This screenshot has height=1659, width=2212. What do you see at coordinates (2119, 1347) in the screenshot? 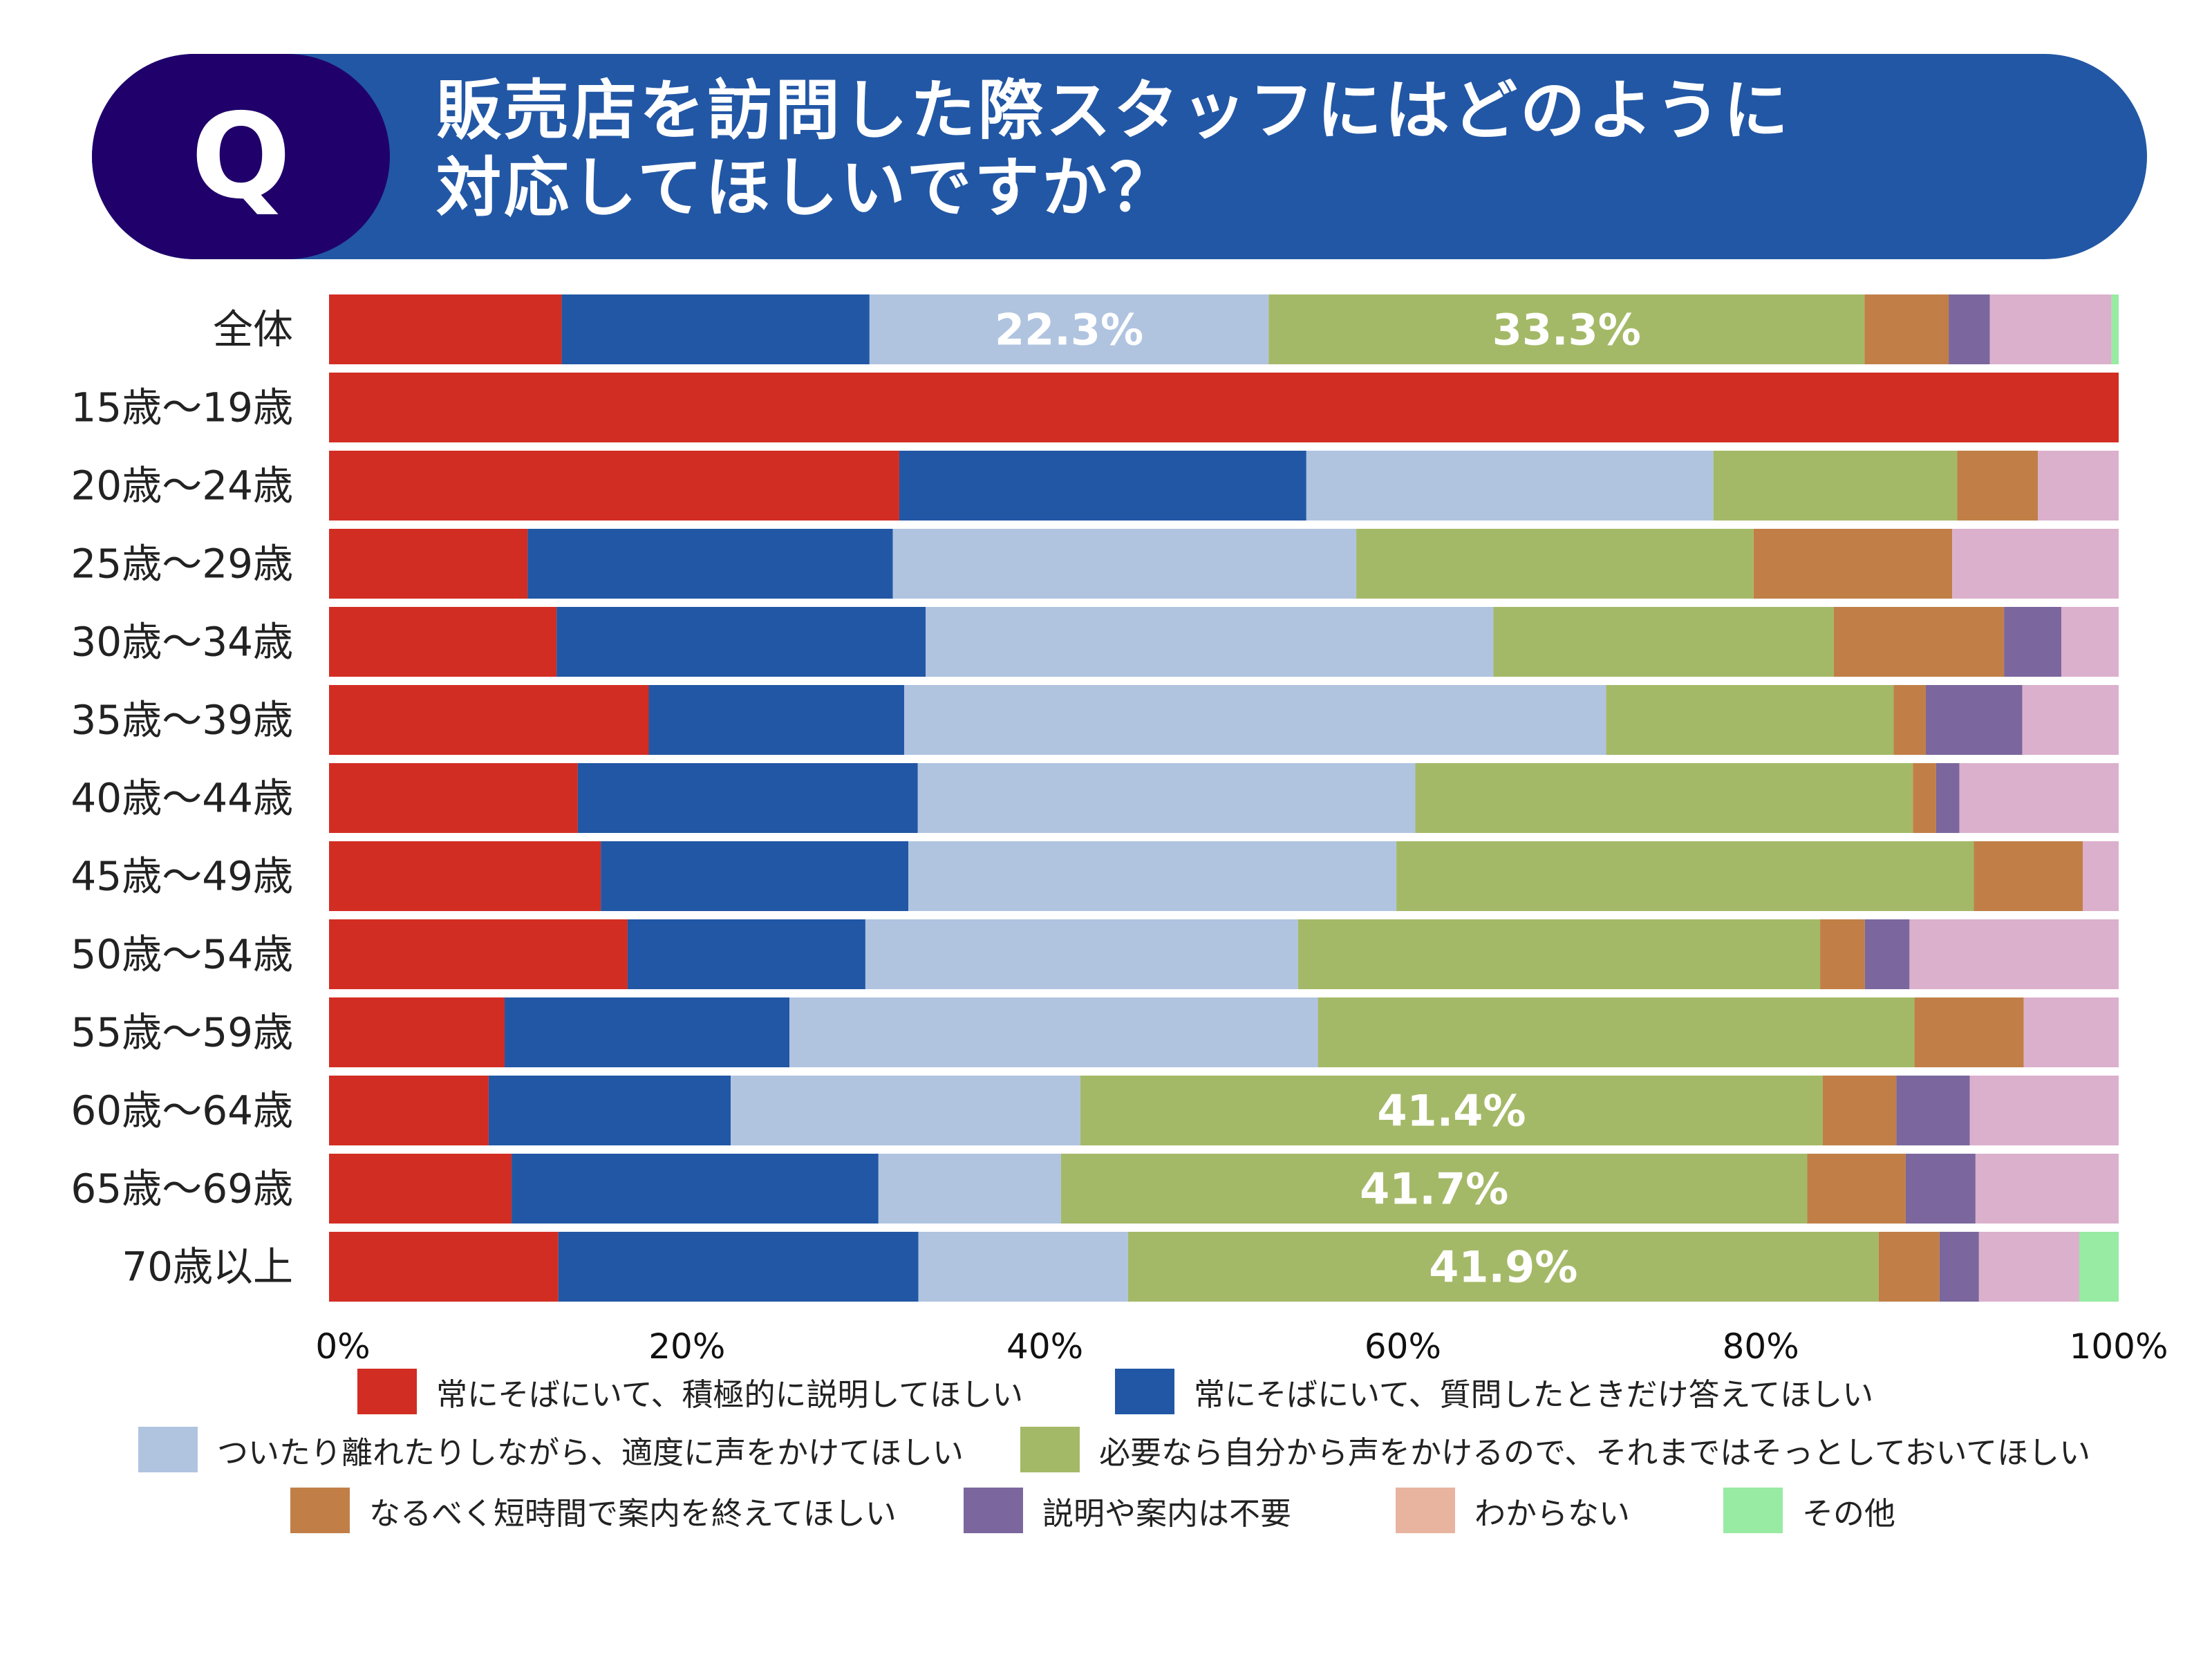
I see `x-tick-label: 100%` at bounding box center [2119, 1347].